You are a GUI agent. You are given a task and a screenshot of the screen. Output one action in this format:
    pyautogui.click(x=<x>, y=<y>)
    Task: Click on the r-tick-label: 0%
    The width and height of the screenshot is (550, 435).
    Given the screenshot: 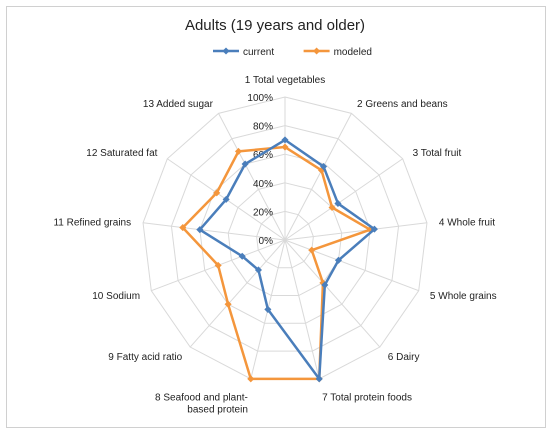 What is the action you would take?
    pyautogui.click(x=266, y=241)
    